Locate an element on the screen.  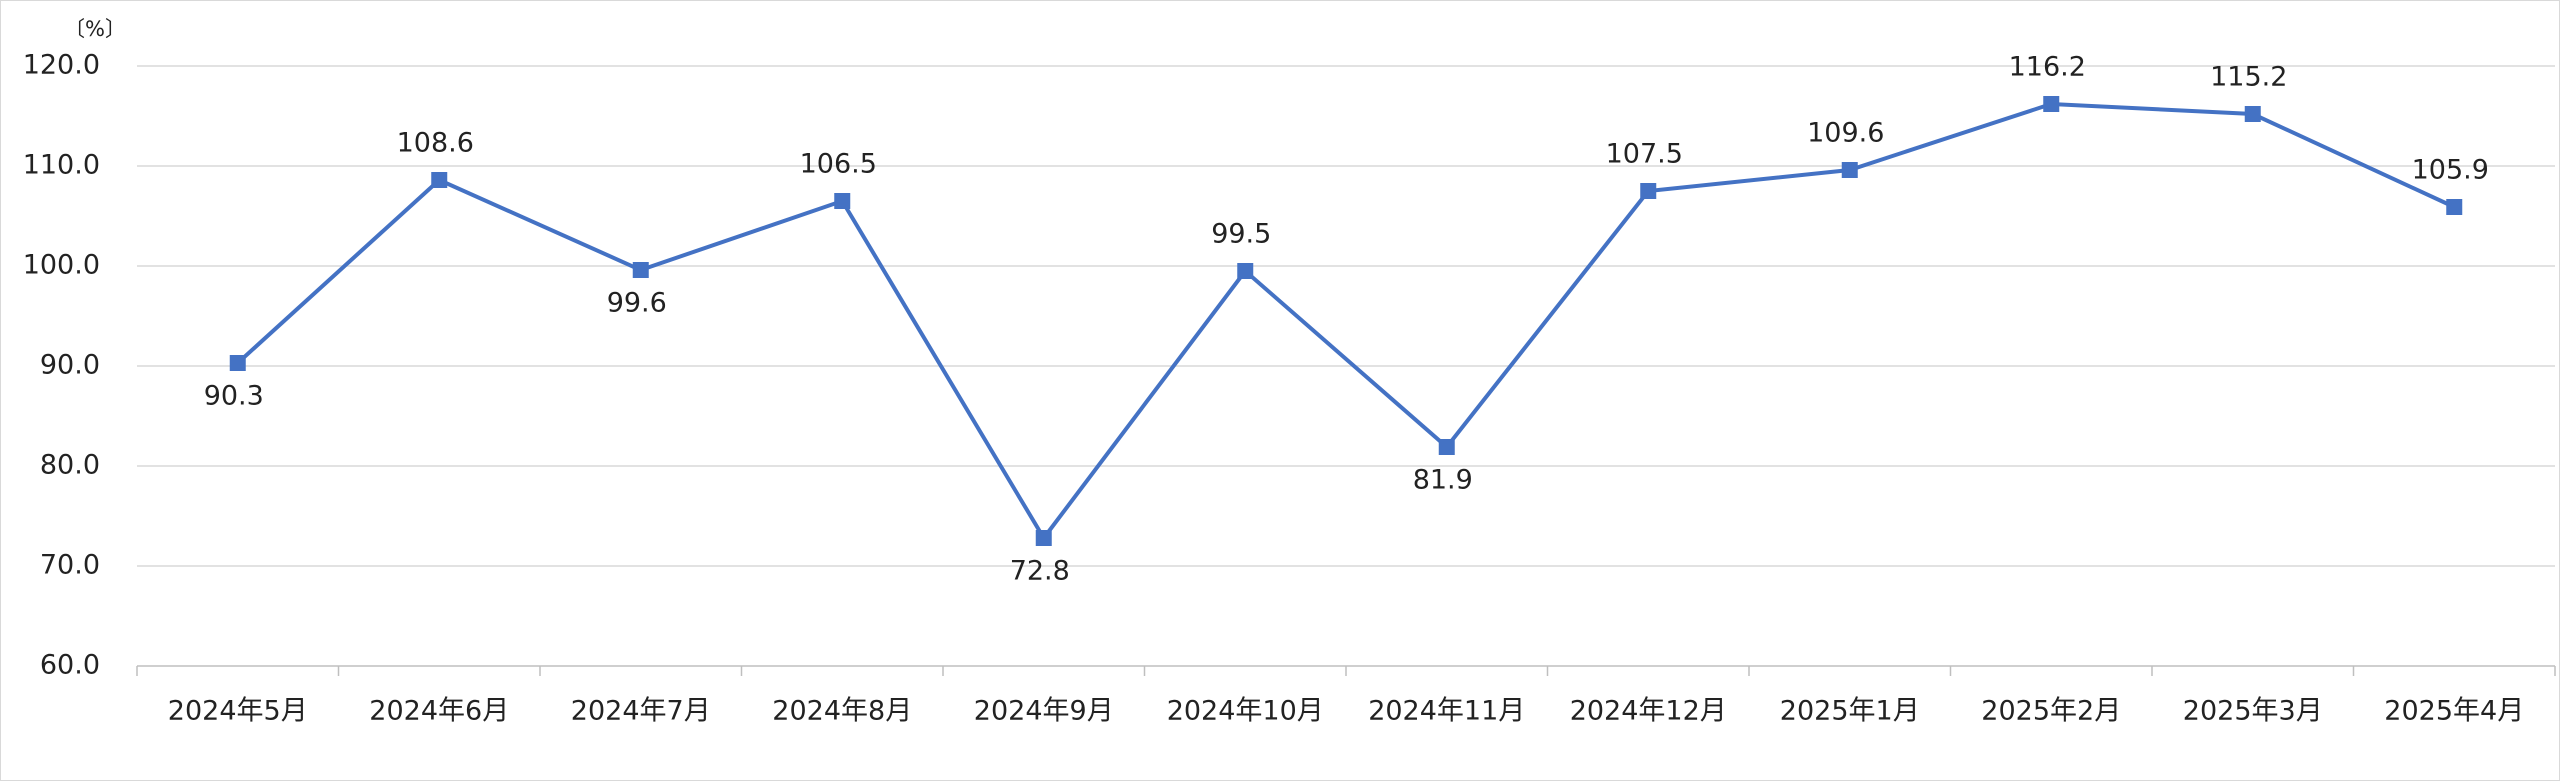
x-tick-label: 2025年1月 is located at coordinates (1850, 711).